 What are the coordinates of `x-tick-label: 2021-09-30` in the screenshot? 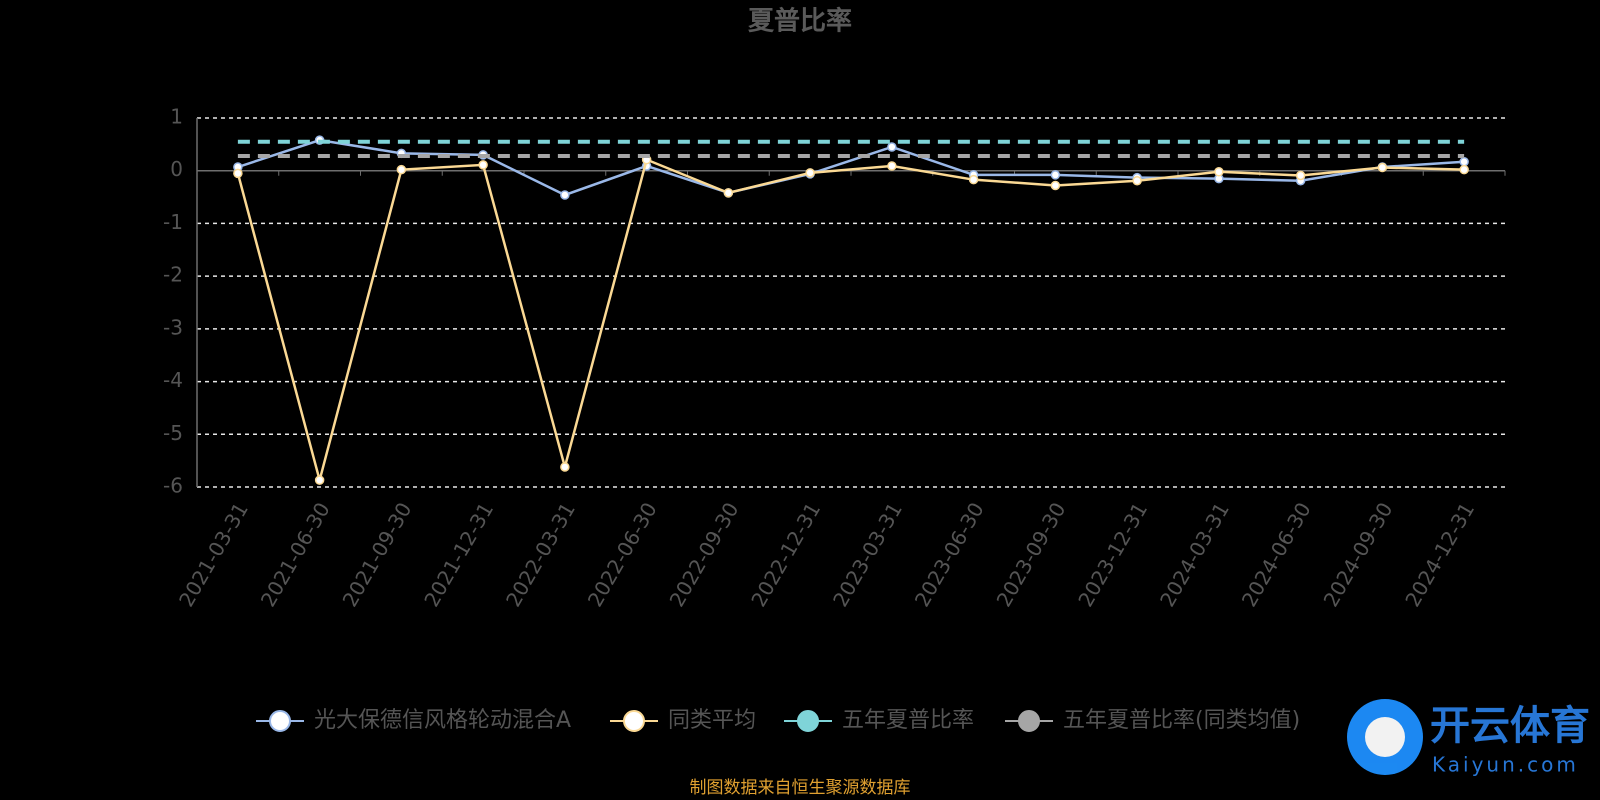 It's located at (377, 554).